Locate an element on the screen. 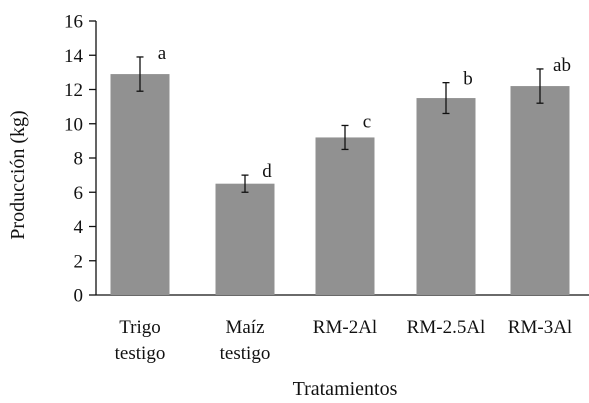 The width and height of the screenshot is (589, 403). category-label-line: Maíz is located at coordinates (244, 327).